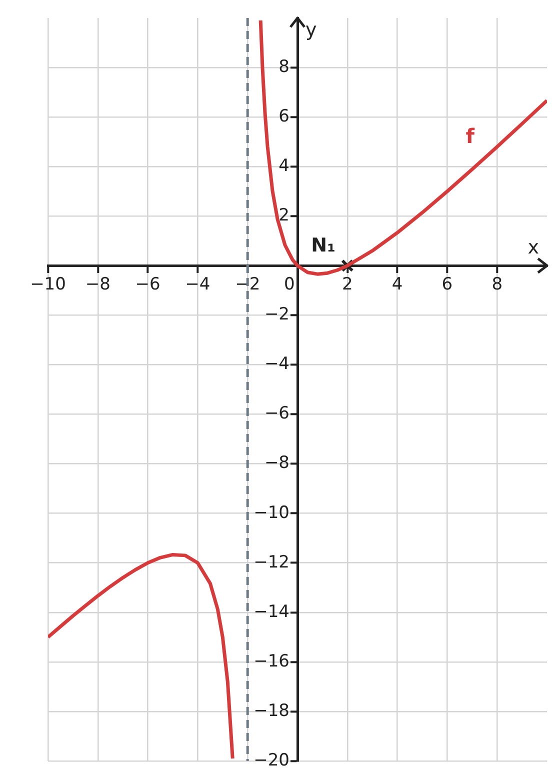 The height and width of the screenshot is (783, 557). Describe the element at coordinates (272, 562) in the screenshot. I see `y-tick-label: −12` at that location.